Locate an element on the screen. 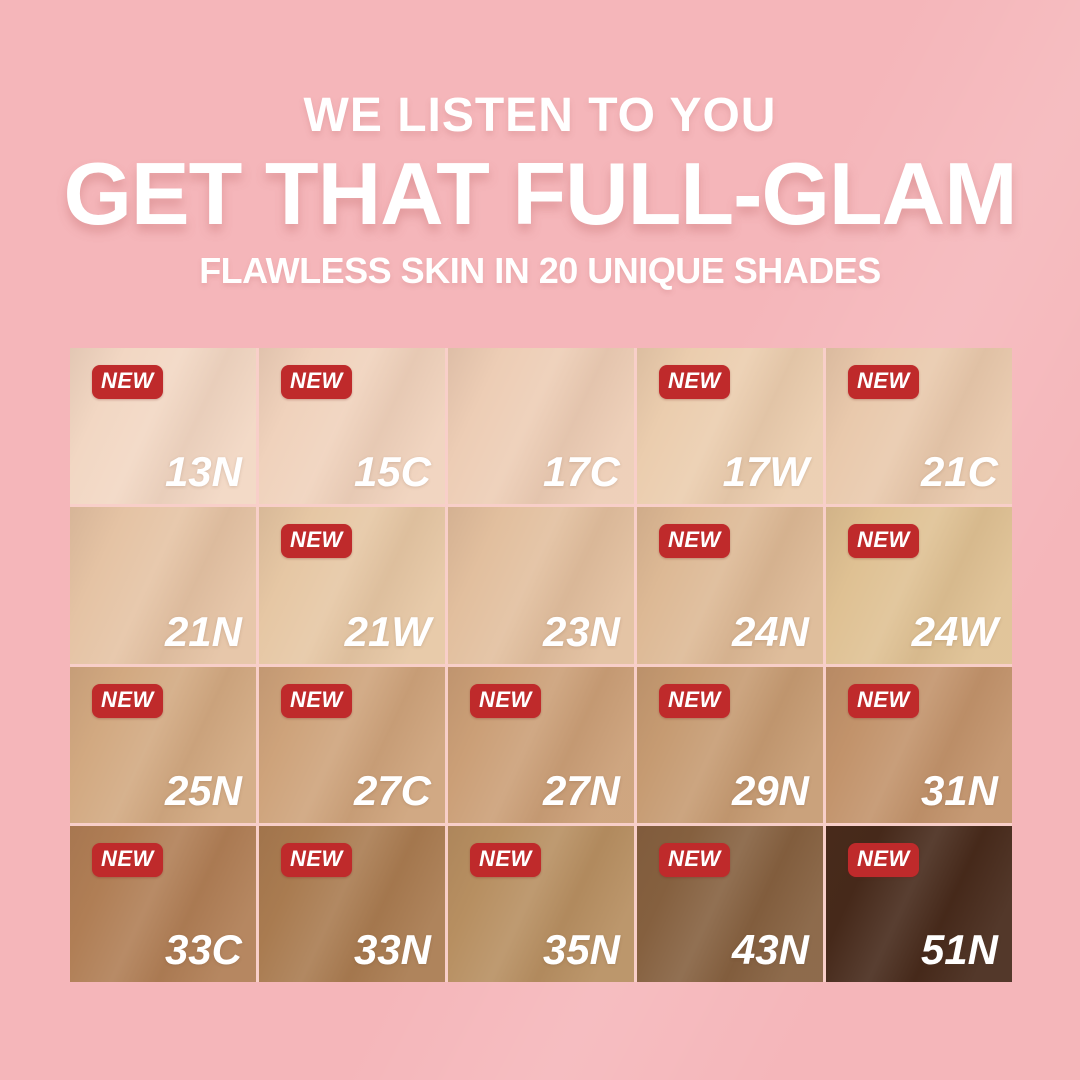  shade-swatch-15c: NEW 15C is located at coordinates (352, 426).